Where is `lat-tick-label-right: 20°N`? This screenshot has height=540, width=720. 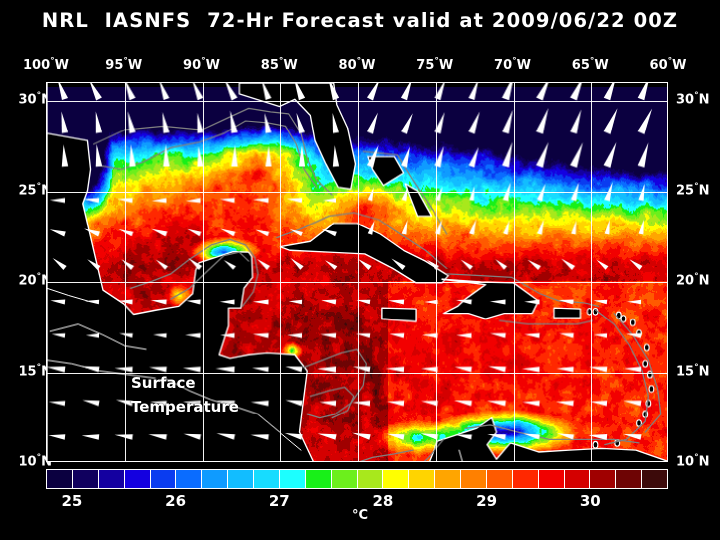
lat-tick-label-right: 20°N is located at coordinates (693, 280).